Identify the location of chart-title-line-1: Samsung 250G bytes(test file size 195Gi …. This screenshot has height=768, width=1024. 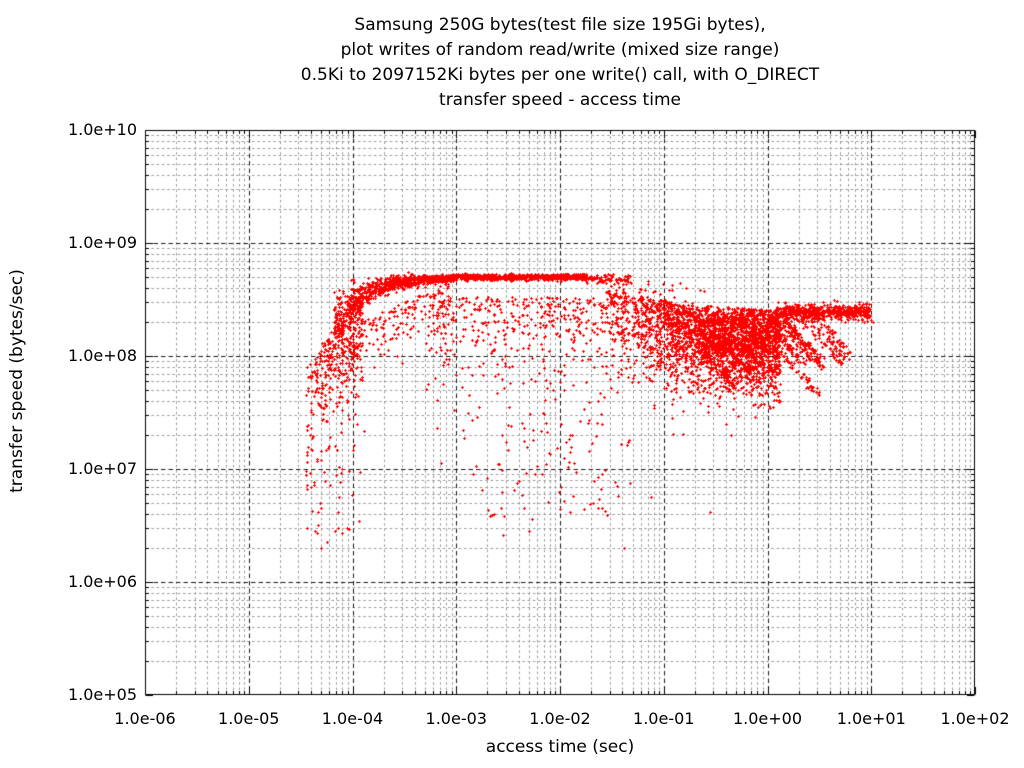
(560, 25).